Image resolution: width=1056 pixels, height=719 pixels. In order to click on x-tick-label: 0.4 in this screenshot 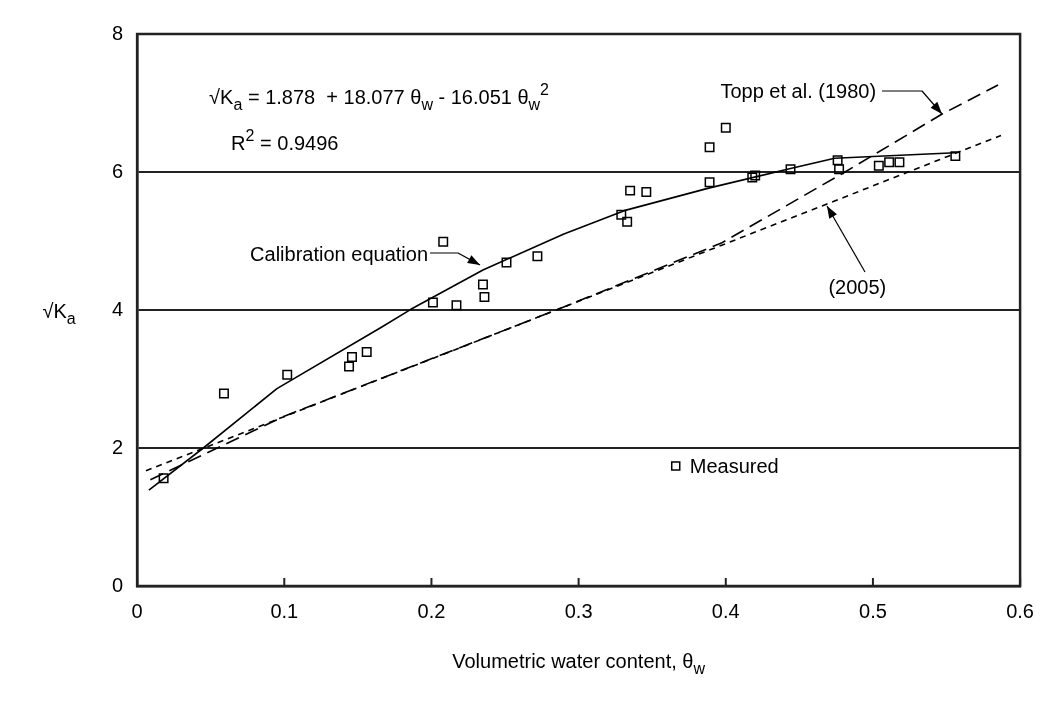, I will do `click(725, 610)`.